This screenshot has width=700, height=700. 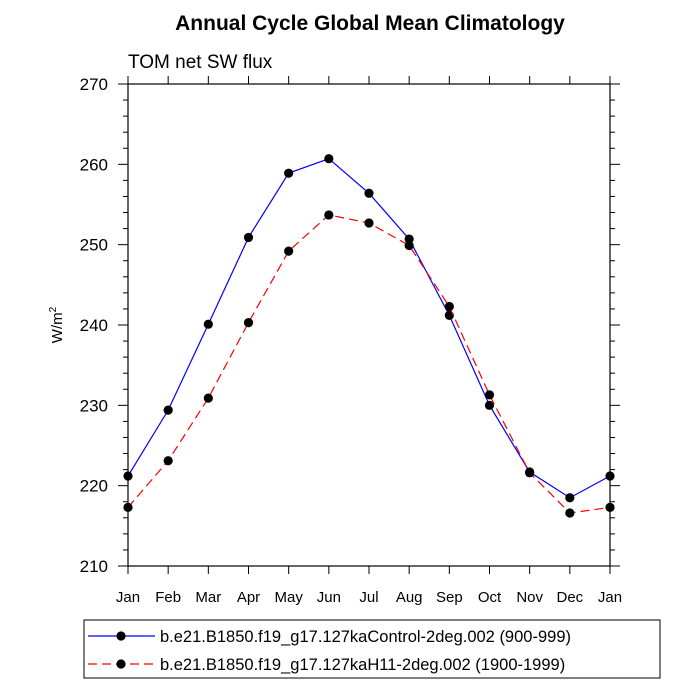 I want to click on legend-box, so click(x=372, y=649).